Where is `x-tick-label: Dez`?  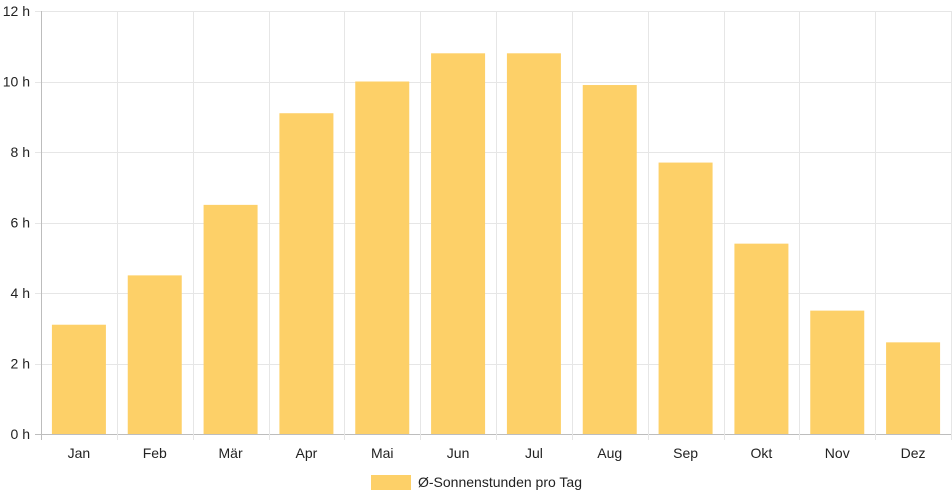 x-tick-label: Dez is located at coordinates (913, 453).